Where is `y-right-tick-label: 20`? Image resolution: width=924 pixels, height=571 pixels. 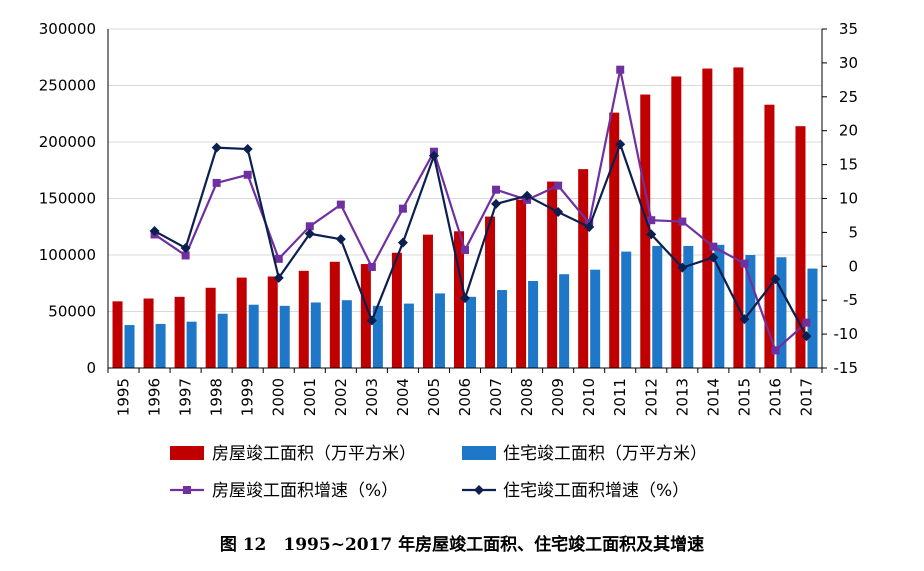 y-right-tick-label: 20 is located at coordinates (848, 131).